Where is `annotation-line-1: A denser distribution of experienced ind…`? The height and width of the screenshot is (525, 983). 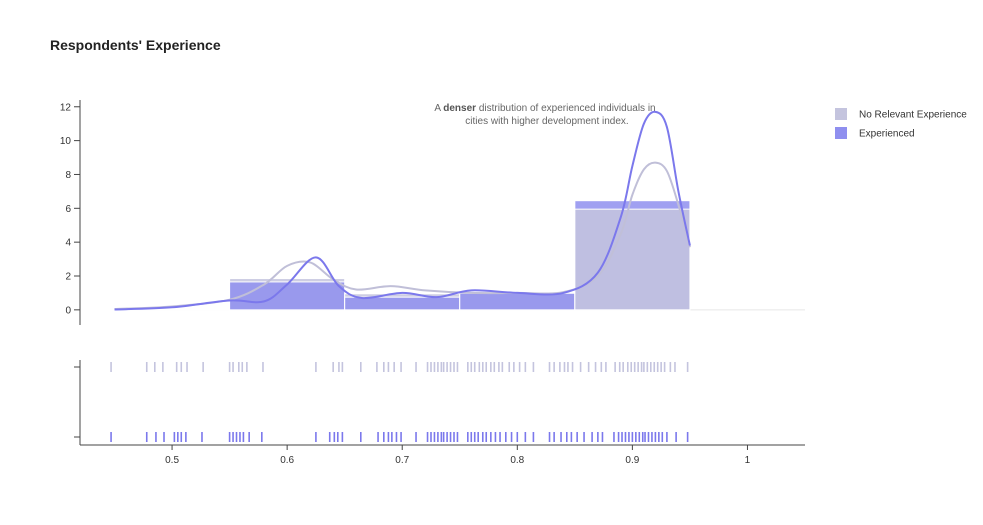
annotation-line-1: A denser distribution of experienced ind… is located at coordinates (544, 108).